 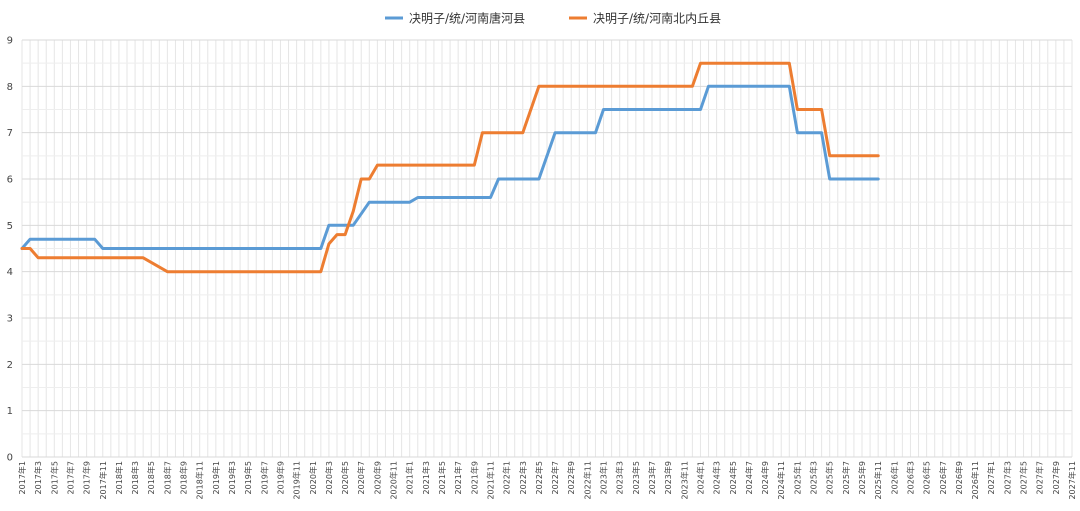 What do you see at coordinates (10, 365) in the screenshot?
I see `y-tick-label: 2` at bounding box center [10, 365].